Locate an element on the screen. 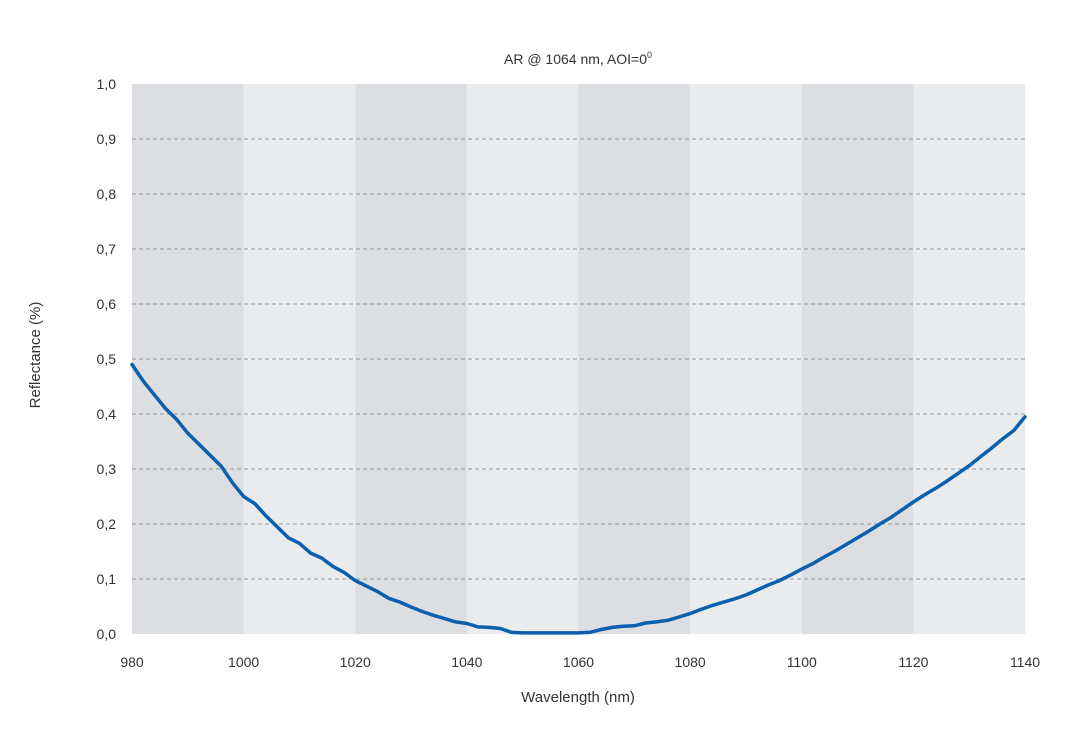 The image size is (1080, 740). x-tick-label: 980 is located at coordinates (132, 662).